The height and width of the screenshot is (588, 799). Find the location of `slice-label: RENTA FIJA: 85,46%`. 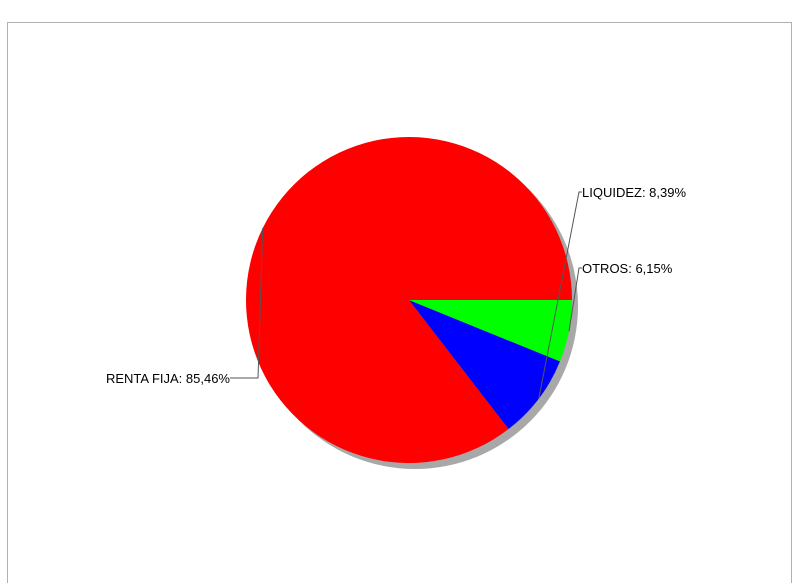

slice-label: RENTA FIJA: 85,46% is located at coordinates (168, 378).